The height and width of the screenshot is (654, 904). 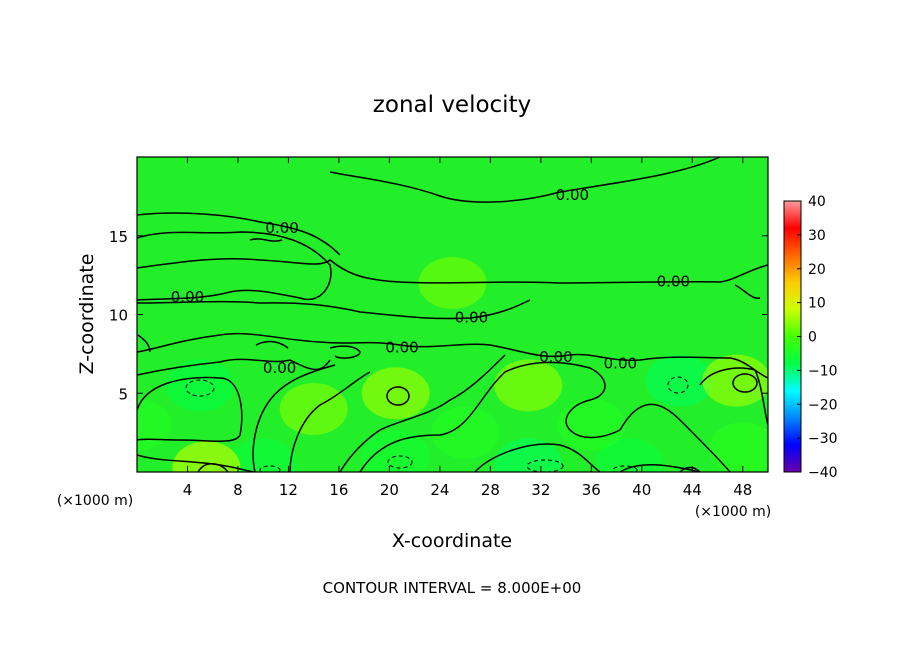 What do you see at coordinates (817, 270) in the screenshot?
I see `colorbar-tick-label: 20` at bounding box center [817, 270].